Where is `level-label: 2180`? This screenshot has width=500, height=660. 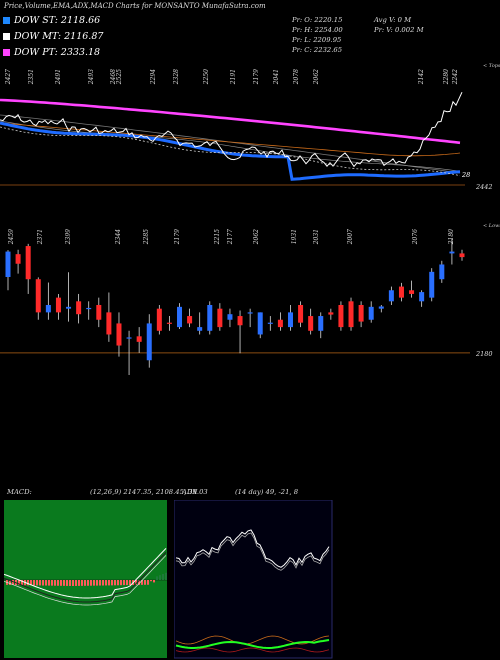 level-label: 2180 is located at coordinates (484, 354).